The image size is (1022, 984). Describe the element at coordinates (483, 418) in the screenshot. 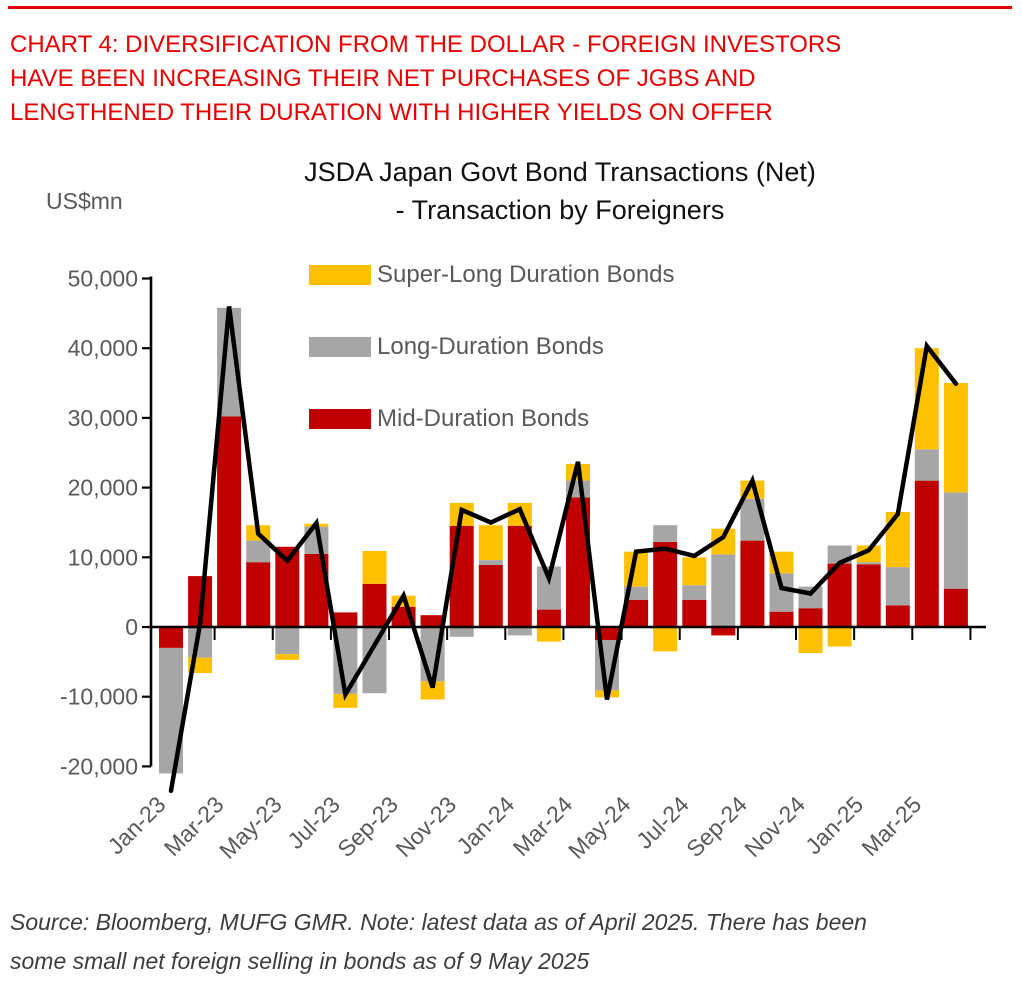

I see `legend-label: Mid-Duration Bonds` at that location.